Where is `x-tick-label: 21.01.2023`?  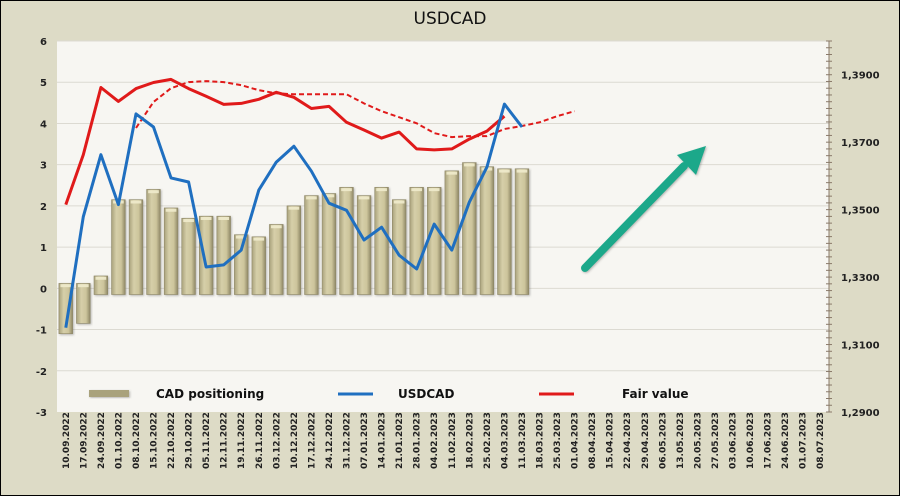 x-tick-label: 21.01.2023 is located at coordinates (400, 440).